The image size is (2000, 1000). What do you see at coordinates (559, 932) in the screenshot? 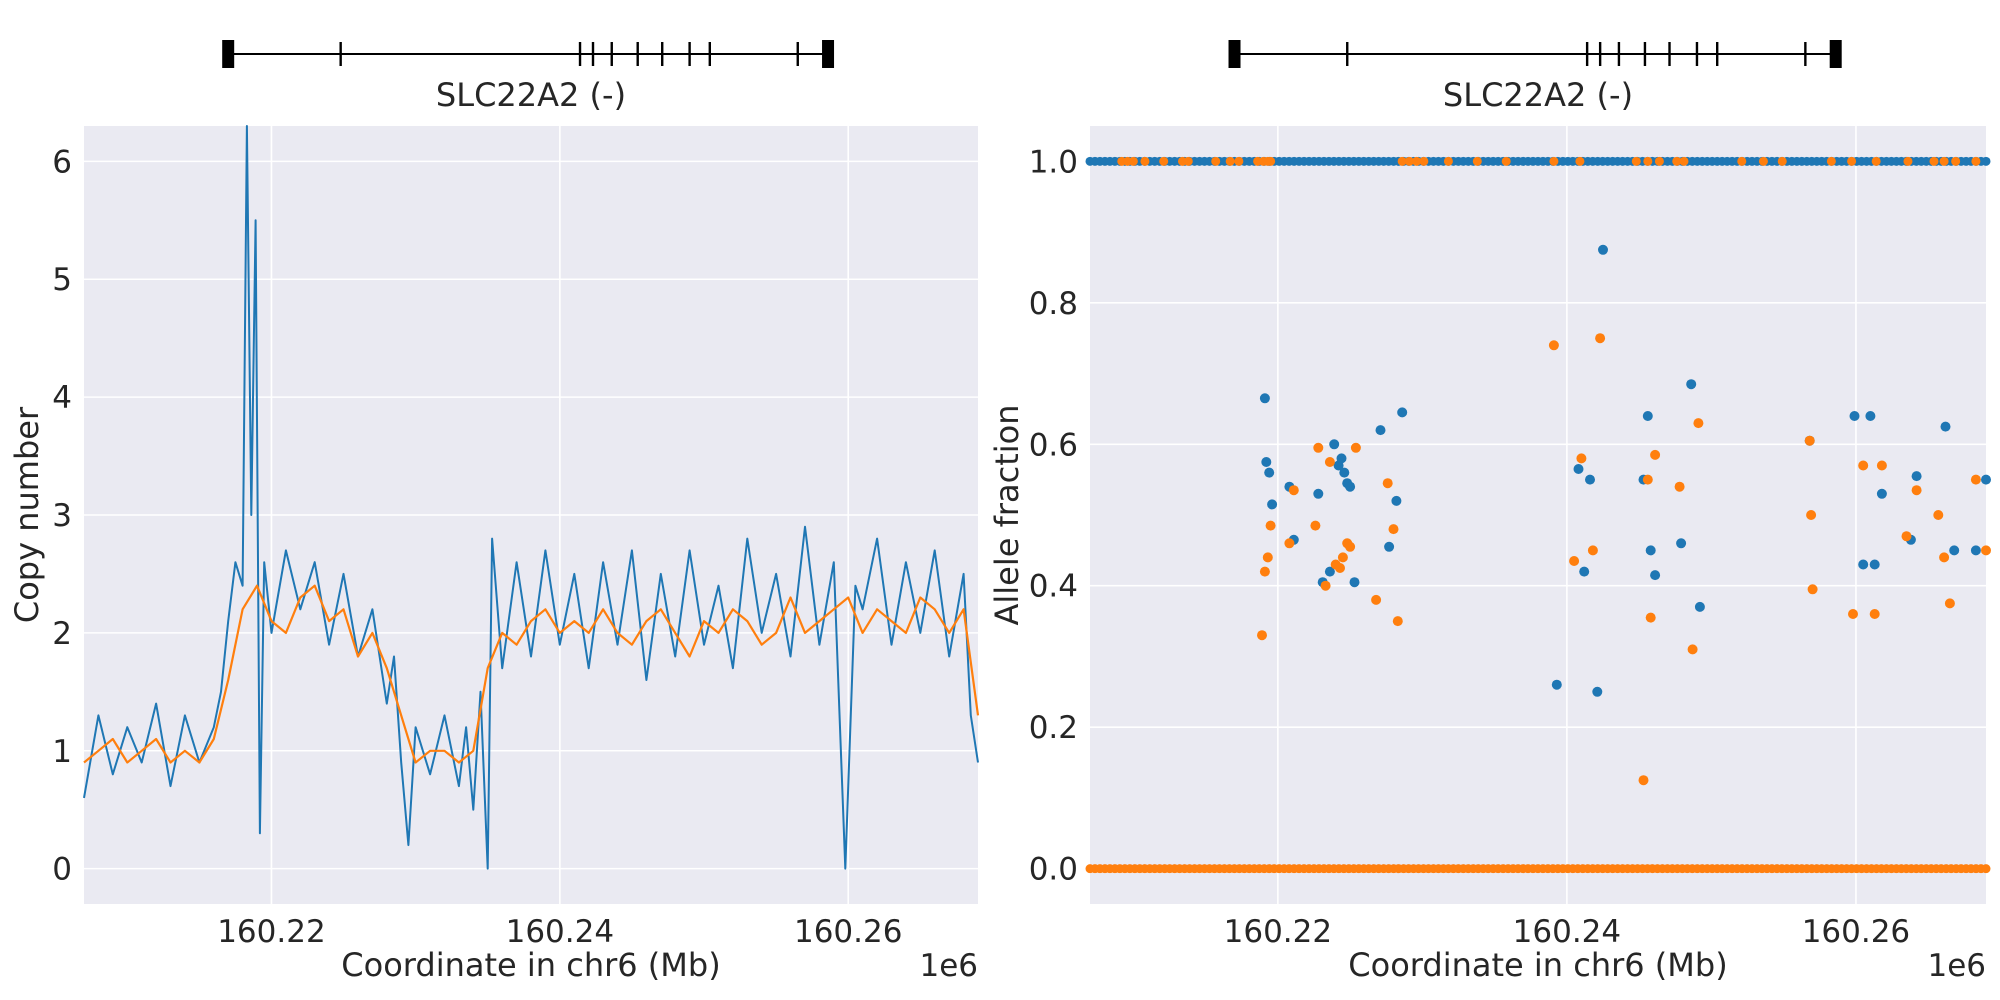
I see `left-x-tick-labels: 160.22 160.24 160.26` at bounding box center [559, 932].